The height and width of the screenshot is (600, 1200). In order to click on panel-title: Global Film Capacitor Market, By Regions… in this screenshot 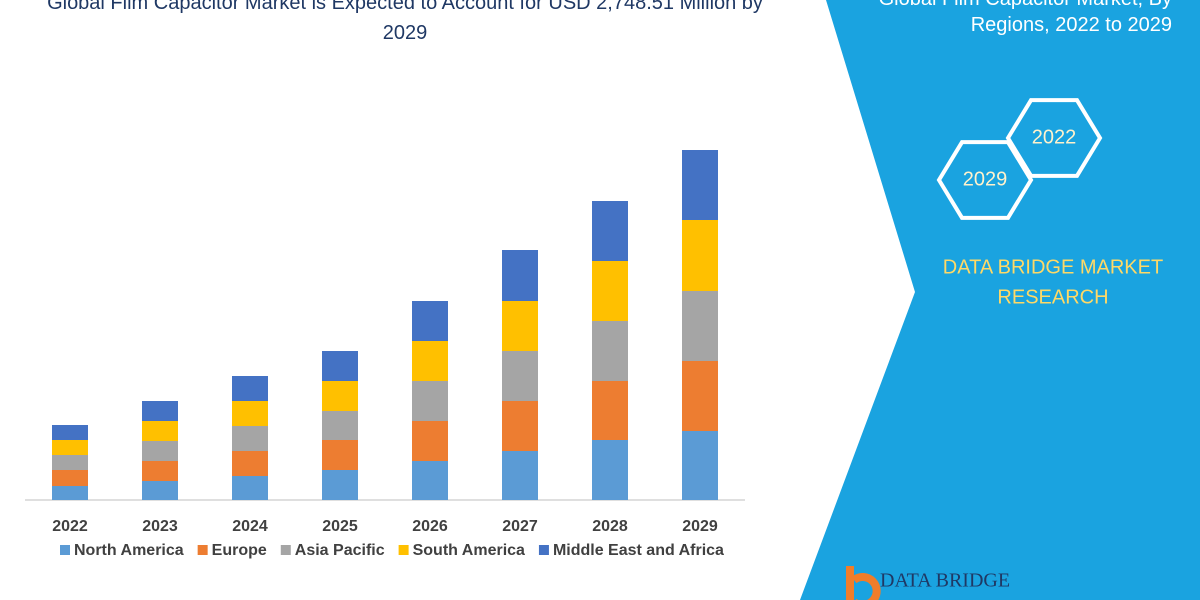, I will do `click(1025, 18)`.